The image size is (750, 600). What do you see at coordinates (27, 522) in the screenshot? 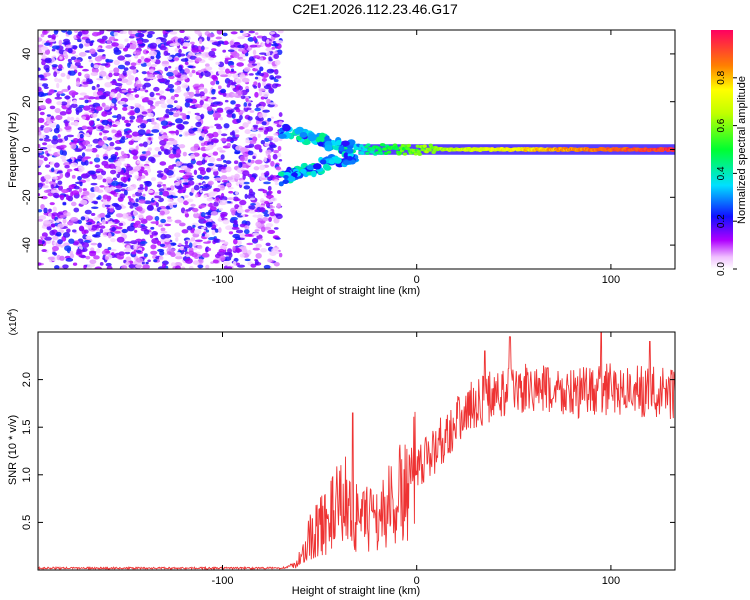
I see `snr-y-tick-label: 0.5` at bounding box center [27, 522].